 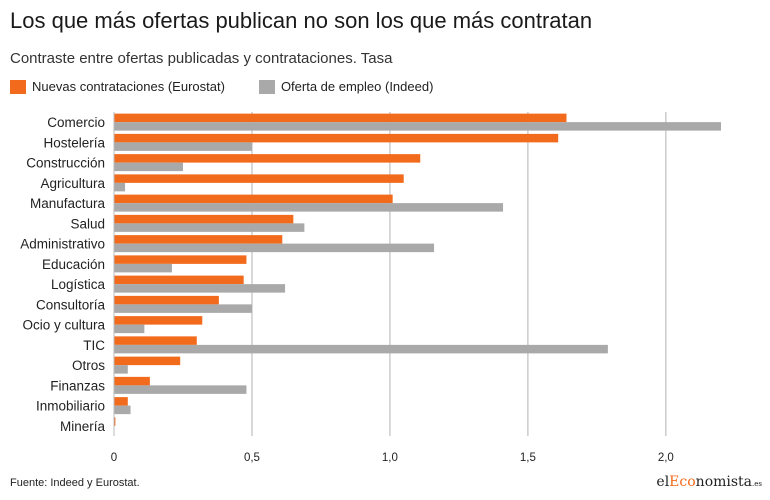 I want to click on x-tick-label: 0, so click(x=114, y=458).